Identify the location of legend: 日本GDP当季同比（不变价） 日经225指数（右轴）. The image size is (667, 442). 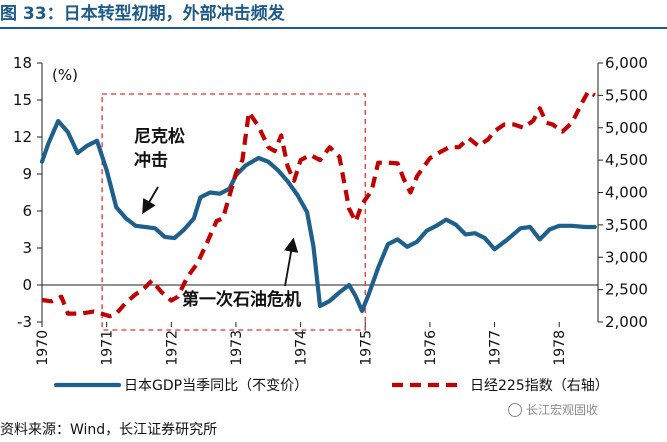
(331, 386).